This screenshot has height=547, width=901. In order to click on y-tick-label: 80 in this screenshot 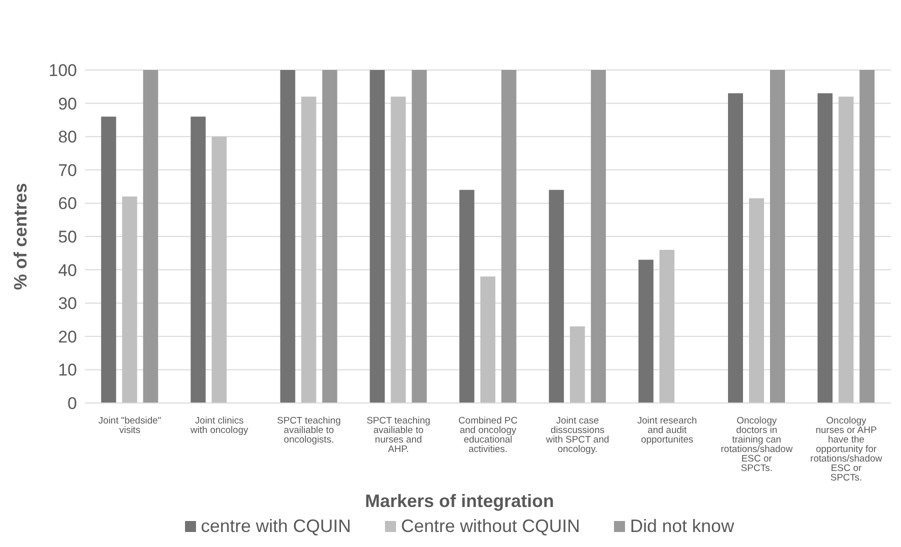, I will do `click(67, 137)`.